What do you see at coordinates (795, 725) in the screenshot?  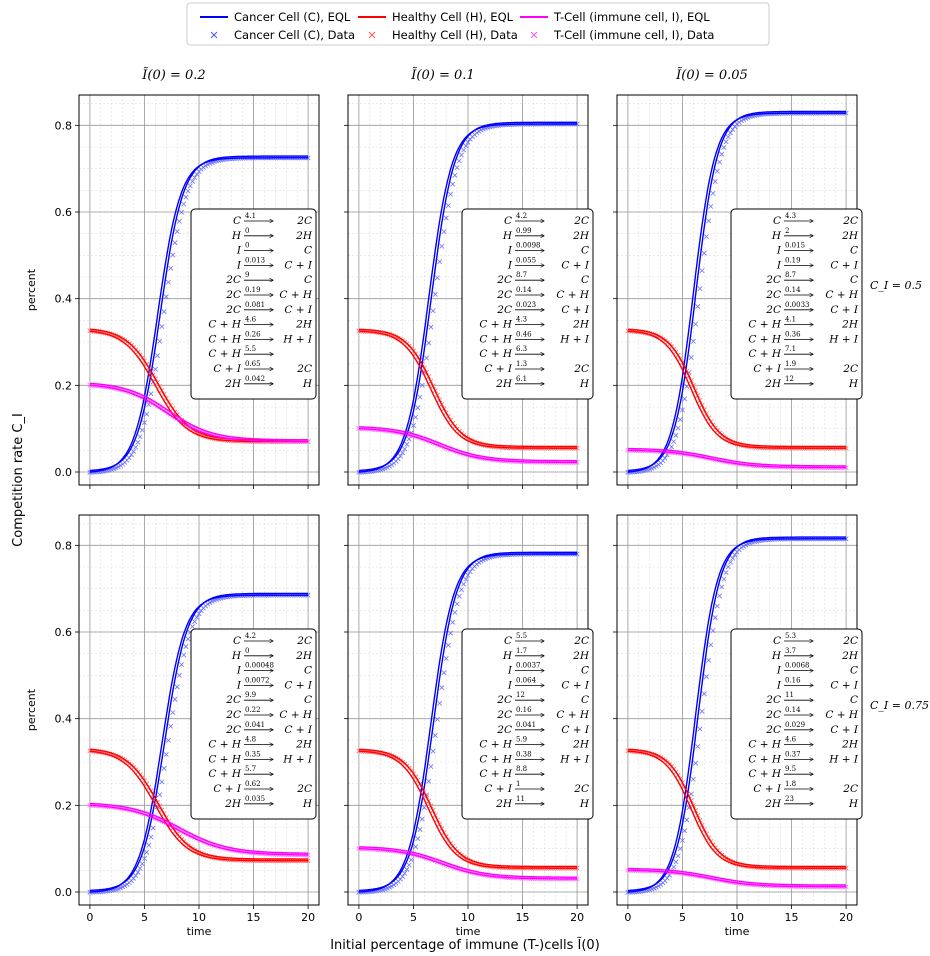 I see `reaction-rate: 0.029` at bounding box center [795, 725].